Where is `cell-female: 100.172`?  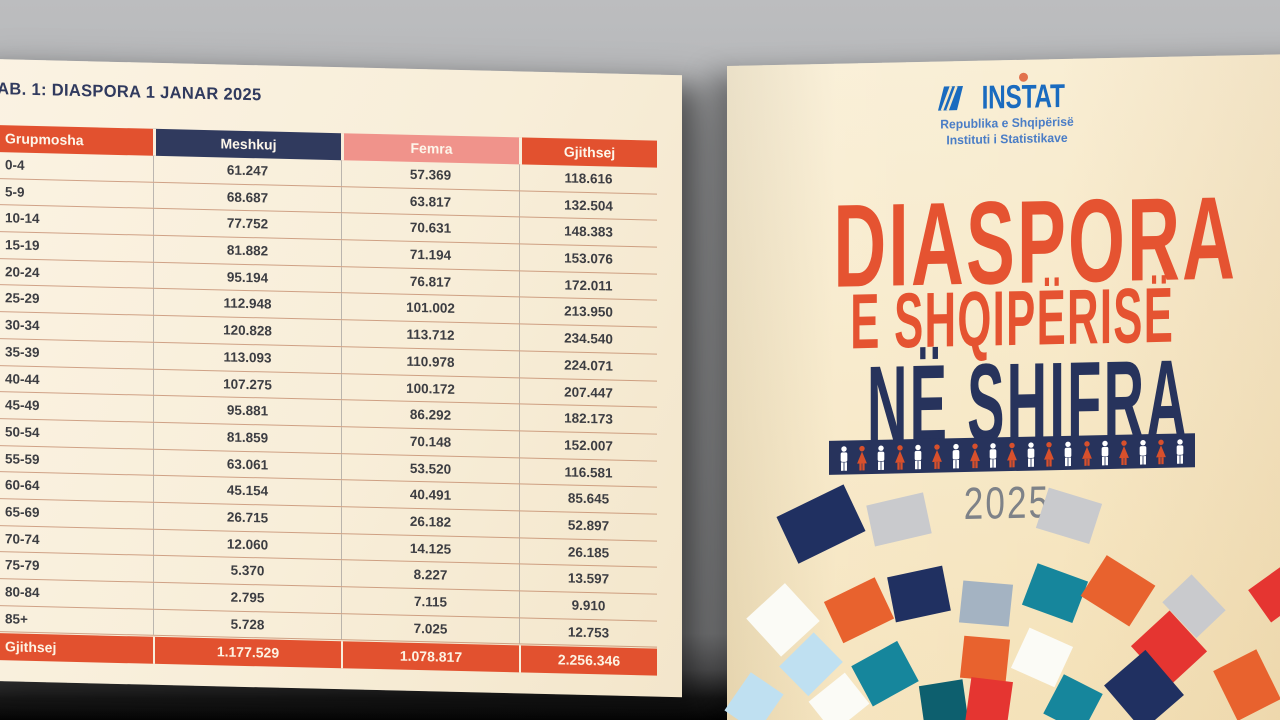
cell-female: 100.172 is located at coordinates (430, 388).